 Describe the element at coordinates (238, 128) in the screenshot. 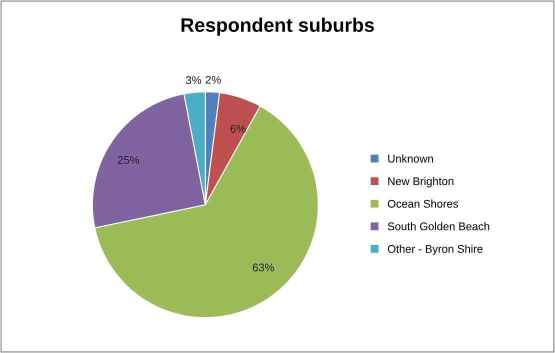

I see `data-label: 6%` at that location.